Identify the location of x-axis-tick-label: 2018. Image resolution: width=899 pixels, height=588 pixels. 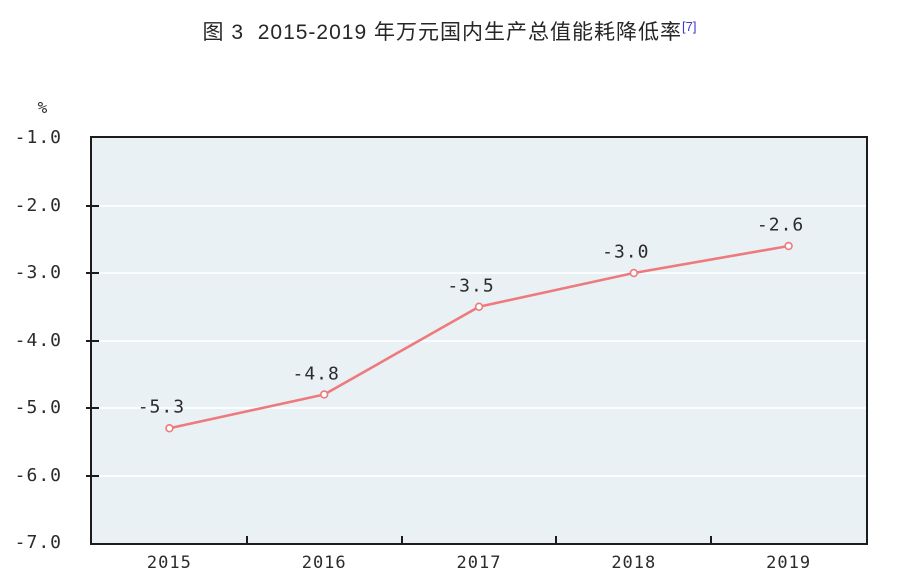
(634, 563).